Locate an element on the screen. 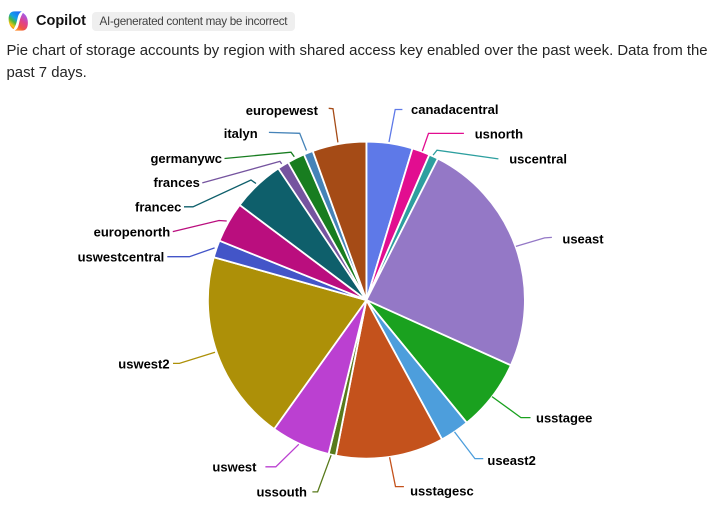 This screenshot has height=530, width=718. svg-text: uswest is located at coordinates (234, 467).